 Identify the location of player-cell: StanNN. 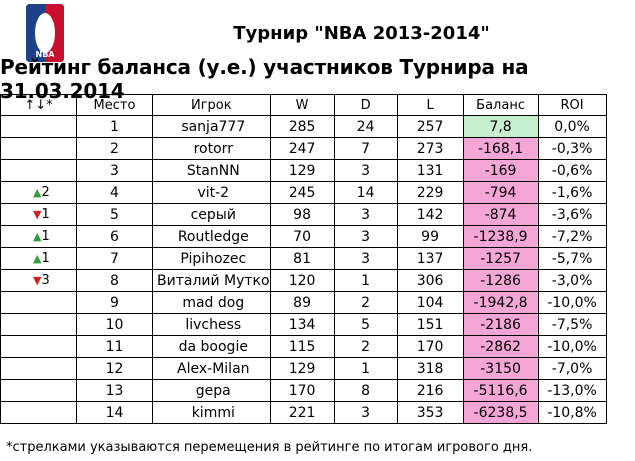
(211, 170).